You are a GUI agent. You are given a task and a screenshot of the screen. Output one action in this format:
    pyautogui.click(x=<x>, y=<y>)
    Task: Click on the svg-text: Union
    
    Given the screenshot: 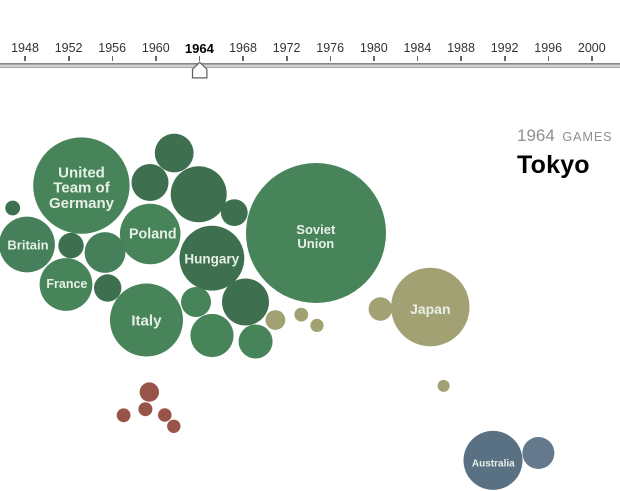 What is the action you would take?
    pyautogui.click(x=315, y=243)
    